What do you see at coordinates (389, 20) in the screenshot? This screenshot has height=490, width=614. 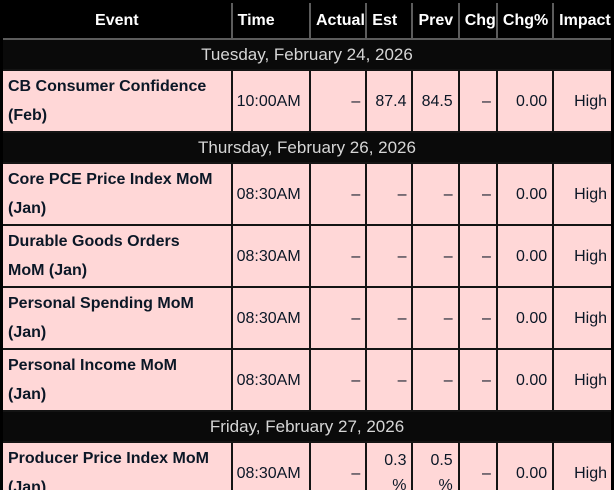 I see `column-header-est: Est` at bounding box center [389, 20].